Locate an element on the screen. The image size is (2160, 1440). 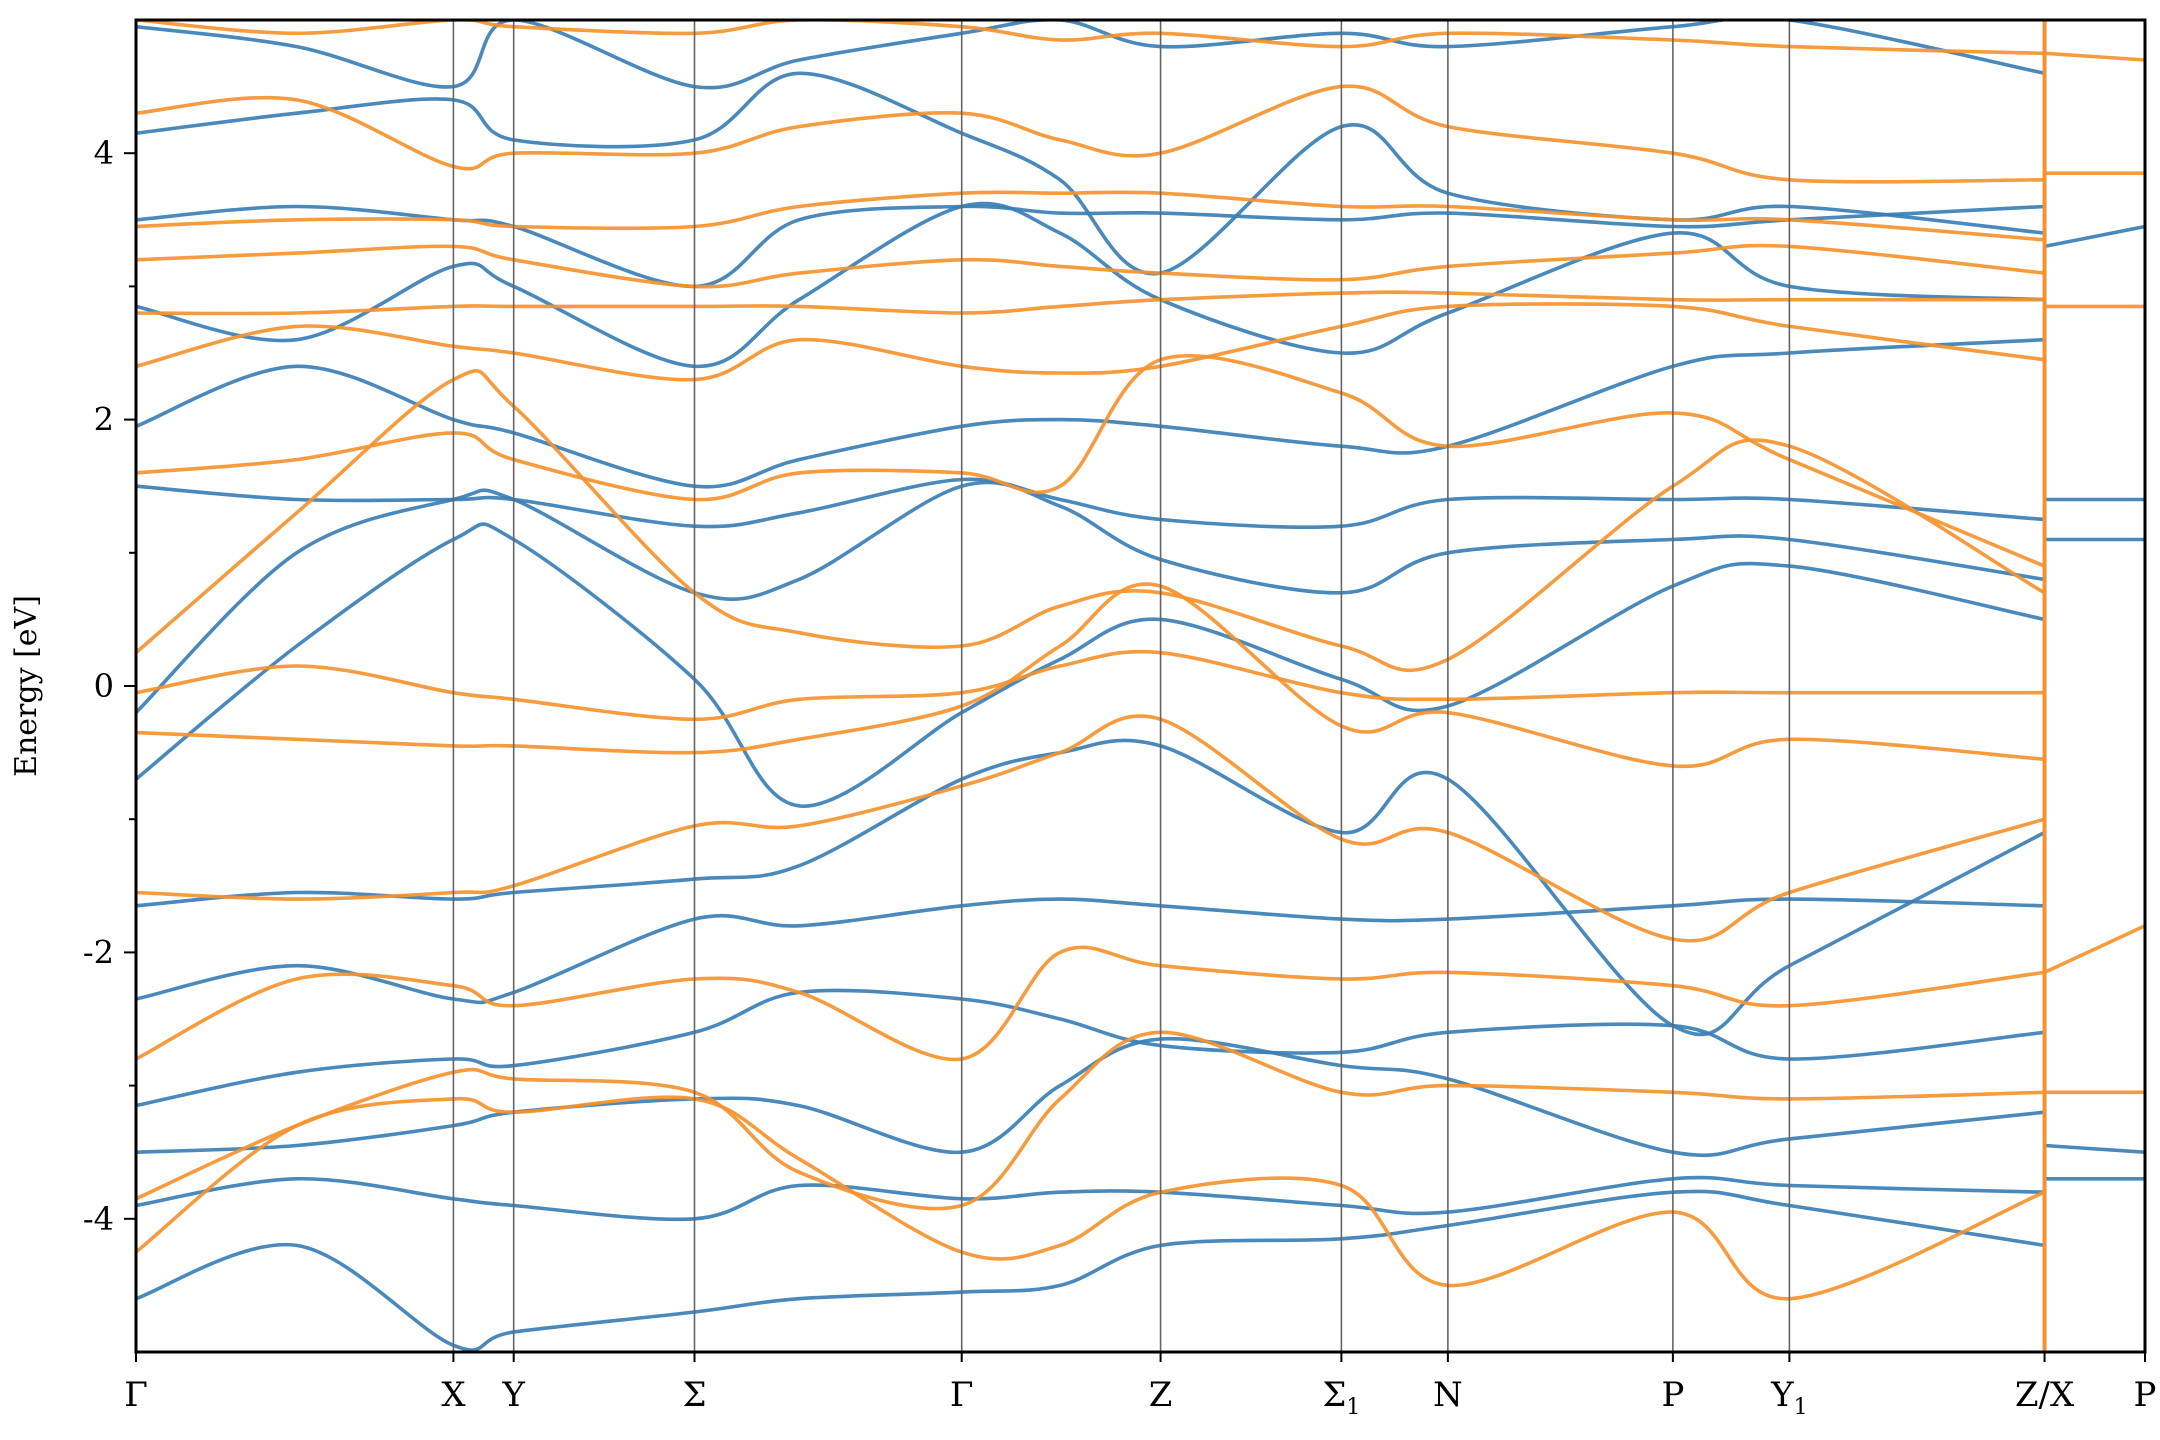
y-tick-label: 0 is located at coordinates (104, 686).